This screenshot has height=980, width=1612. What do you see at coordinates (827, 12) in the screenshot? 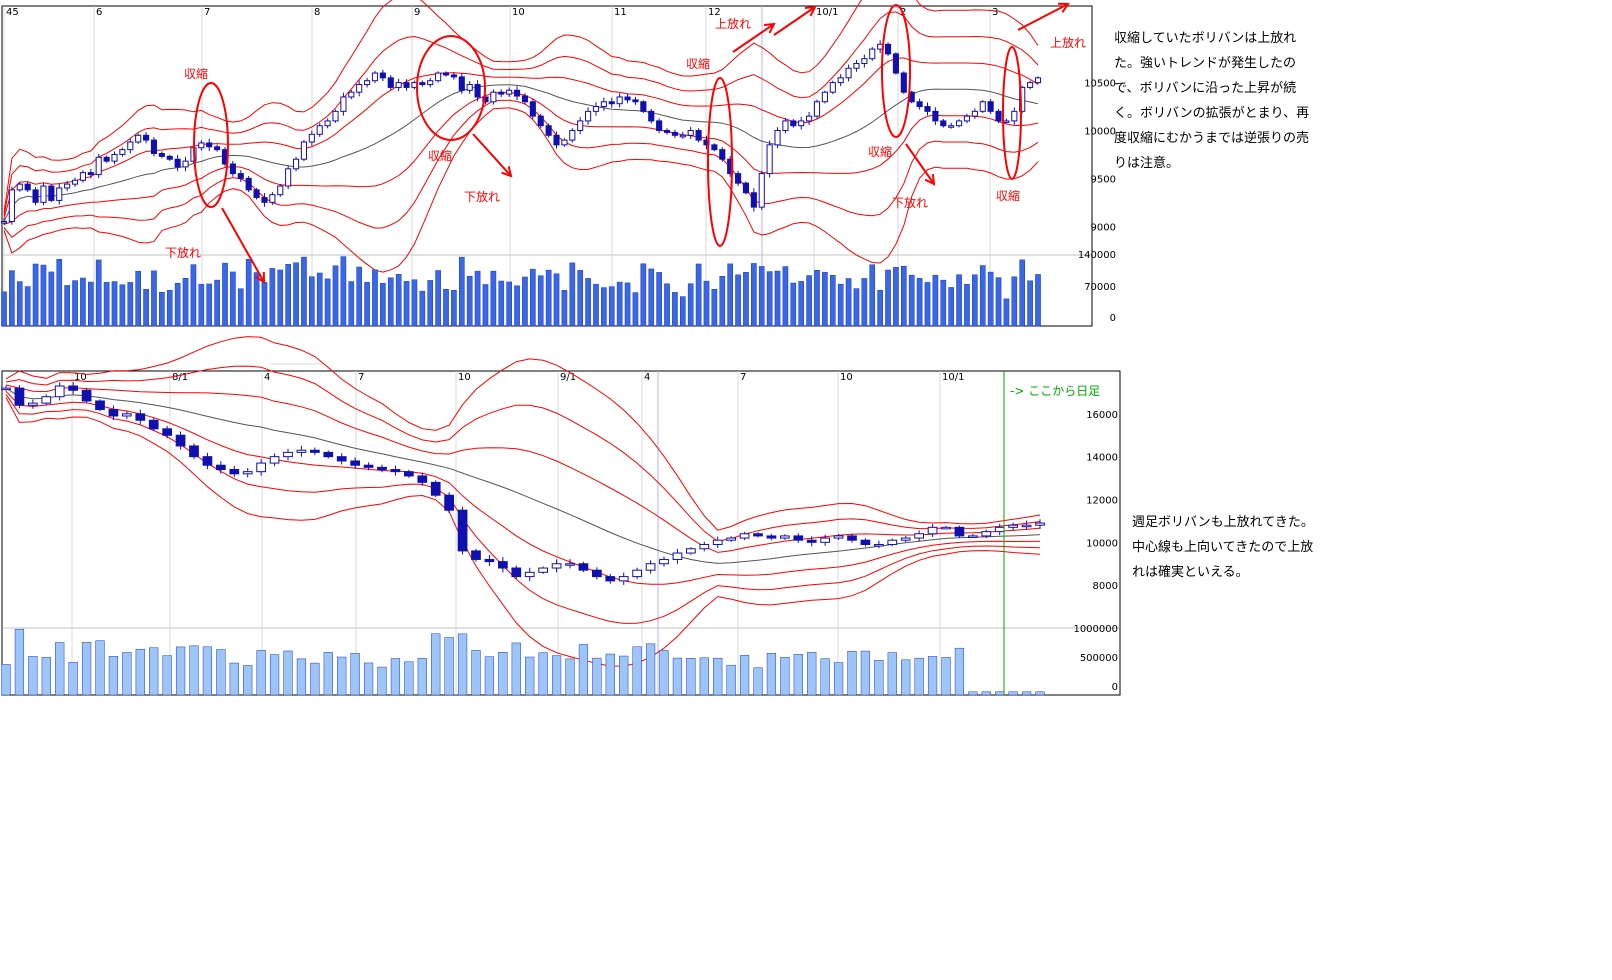
I see `x-tick-label: 10/1` at bounding box center [827, 12].